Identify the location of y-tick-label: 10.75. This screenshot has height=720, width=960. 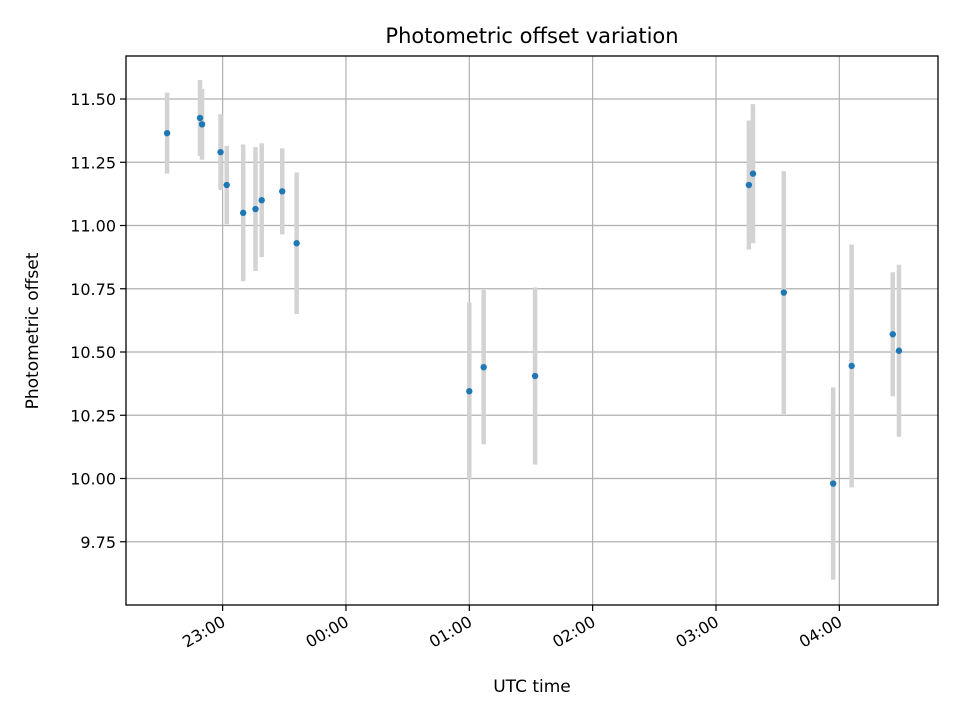
(93, 289).